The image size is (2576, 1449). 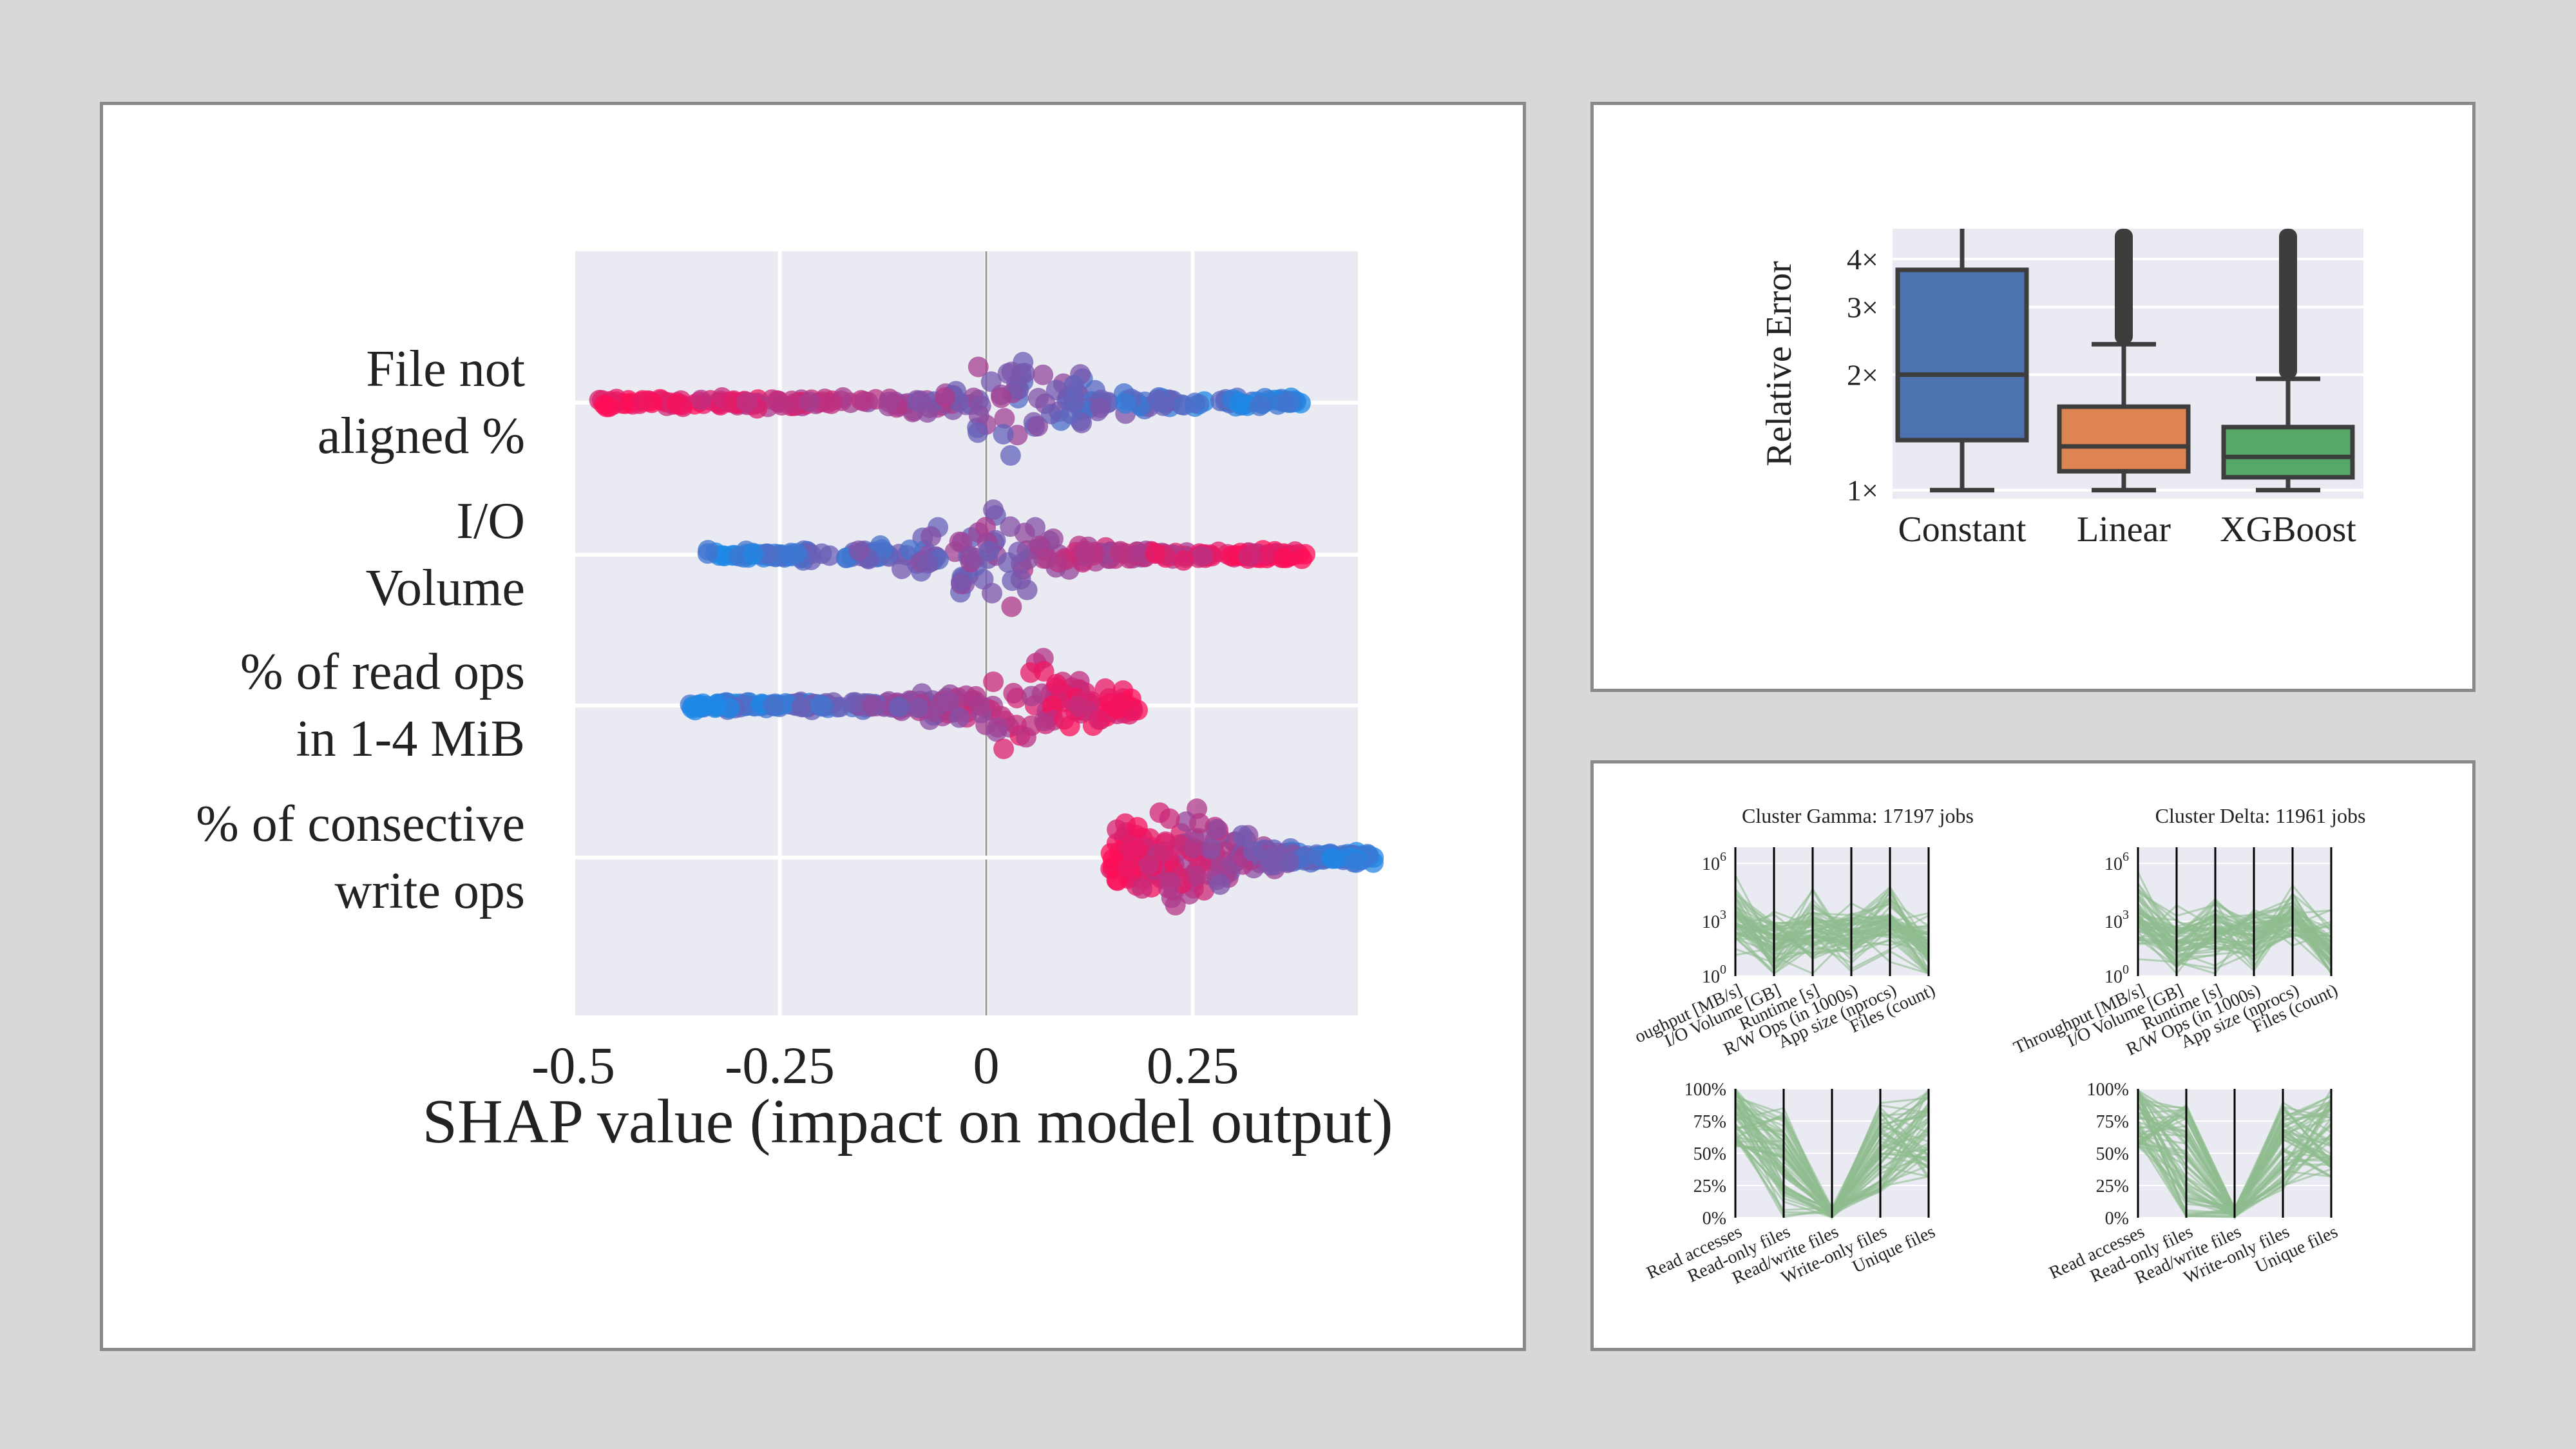 What do you see at coordinates (1193, 1065) in the screenshot?
I see `x-tick-label: 0.25` at bounding box center [1193, 1065].